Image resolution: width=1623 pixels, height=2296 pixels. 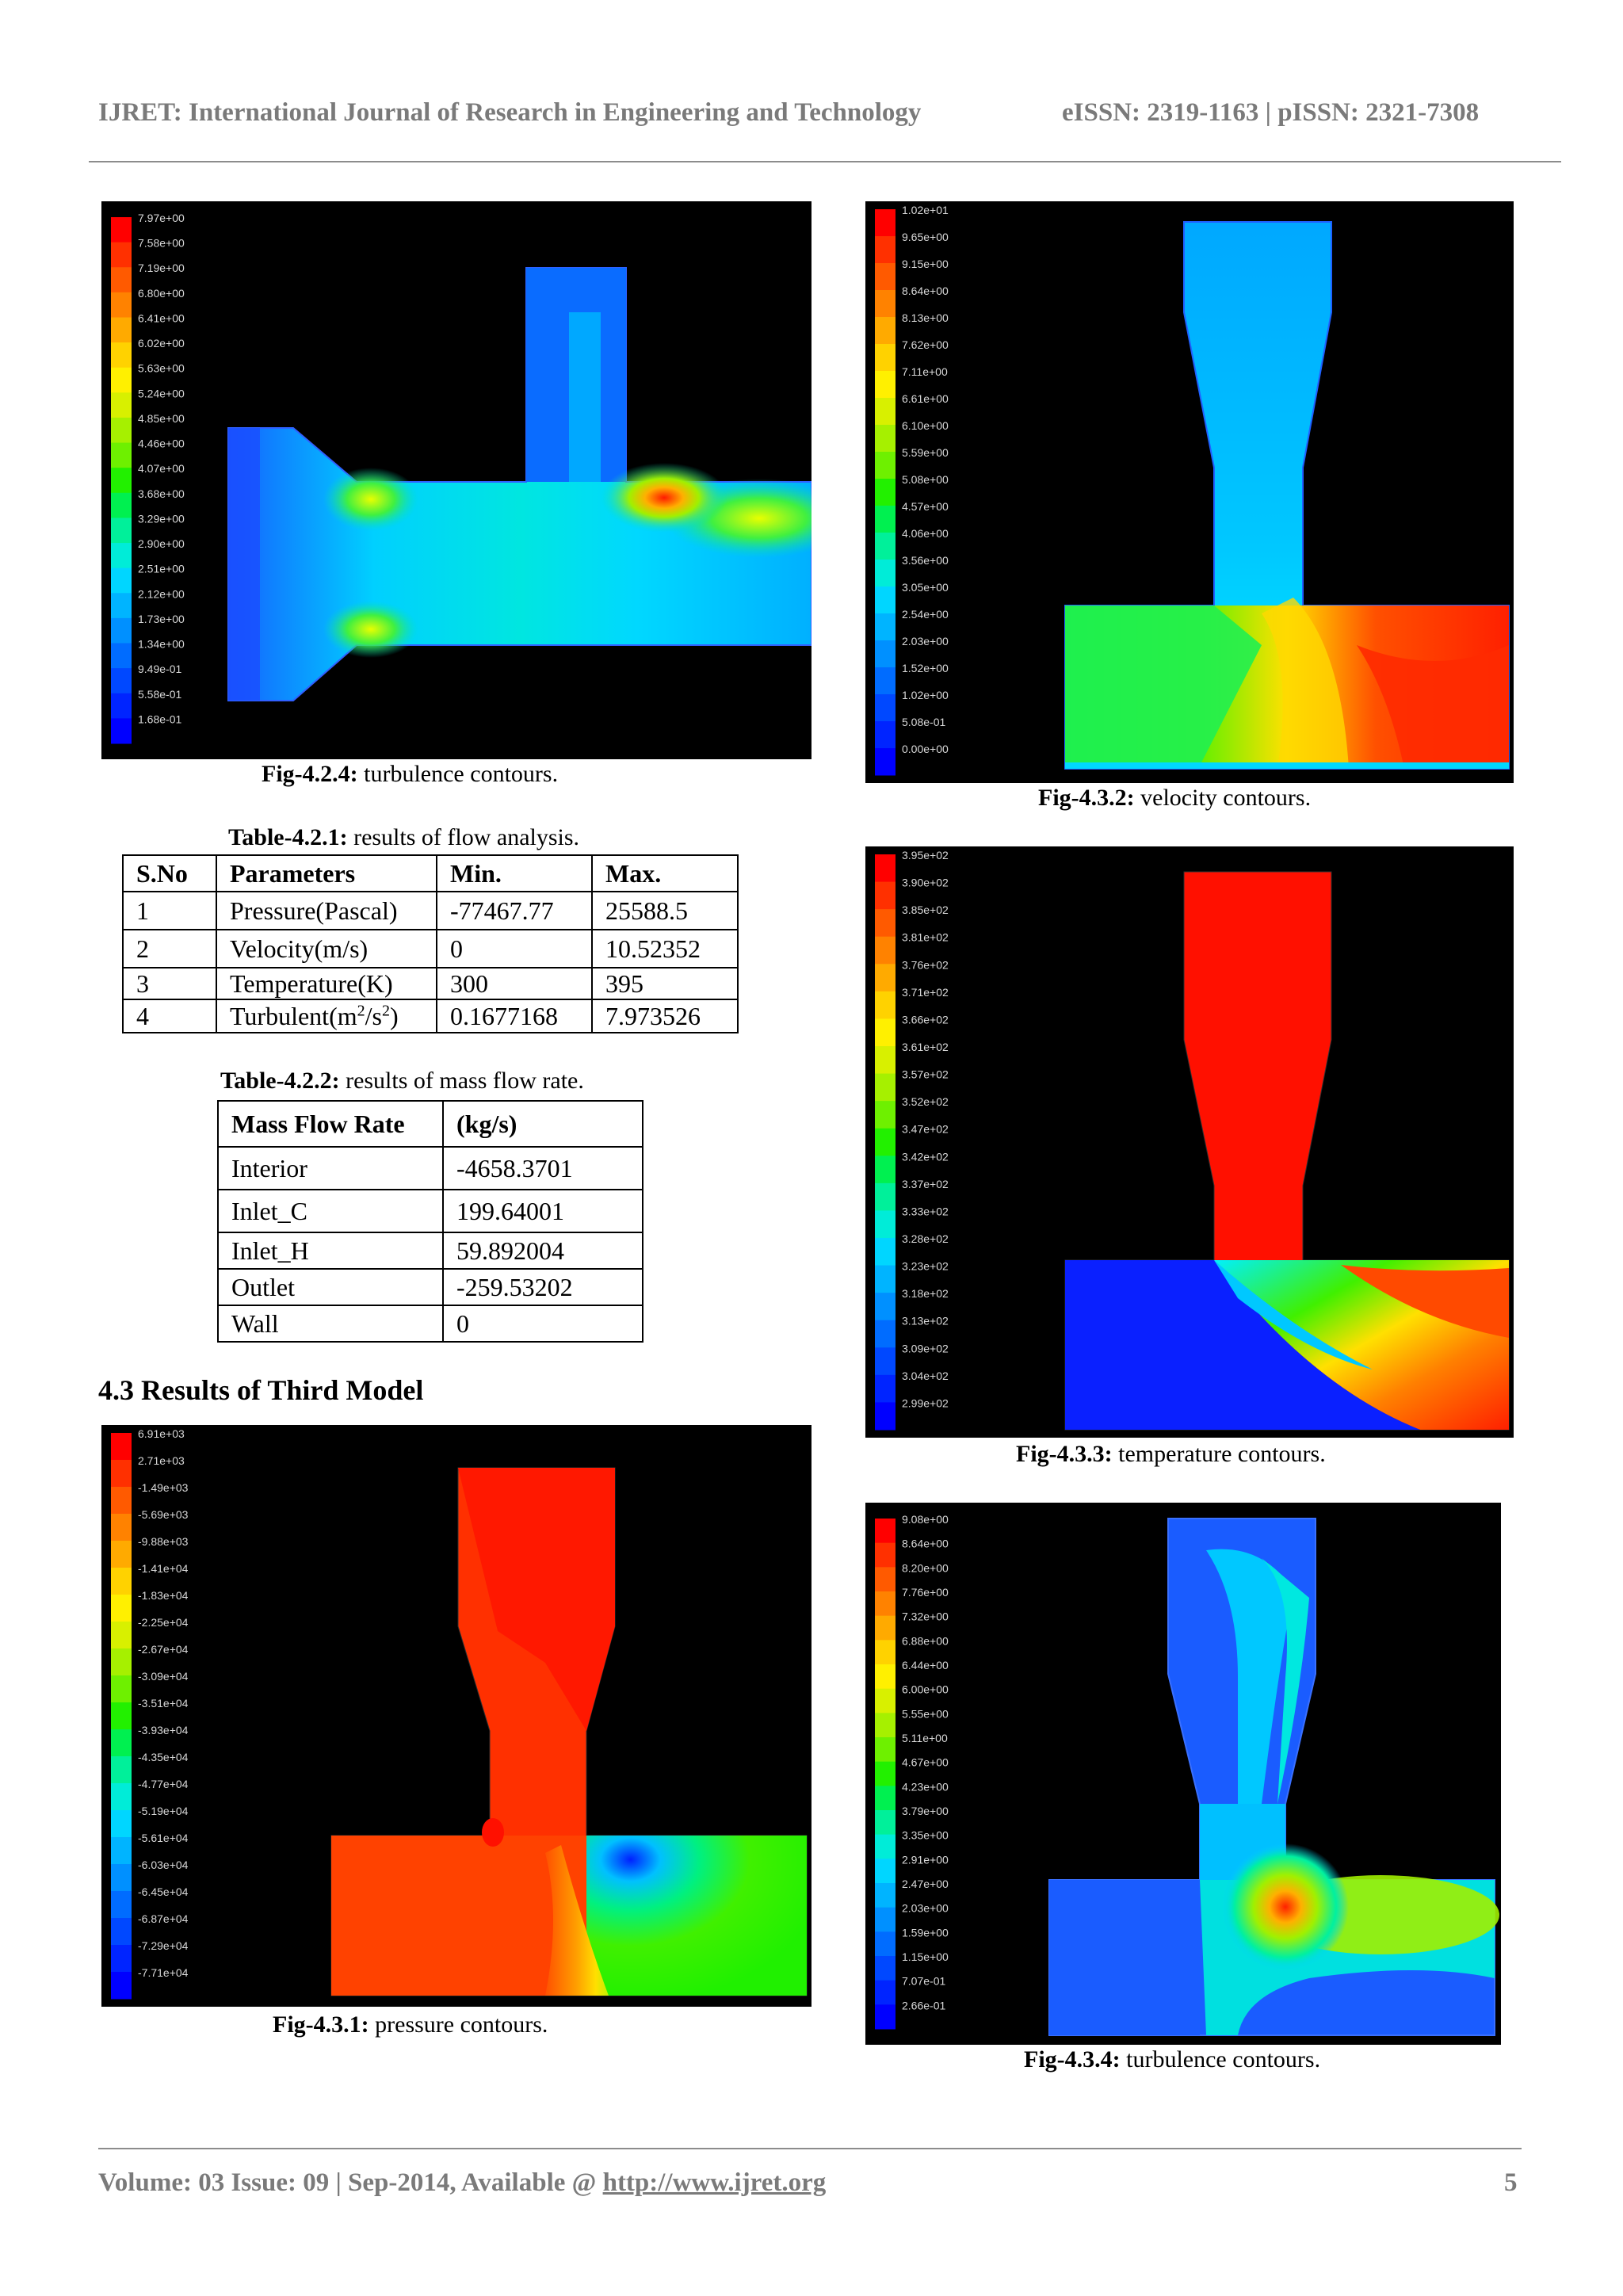 I want to click on table-cell: 1, so click(x=169, y=910).